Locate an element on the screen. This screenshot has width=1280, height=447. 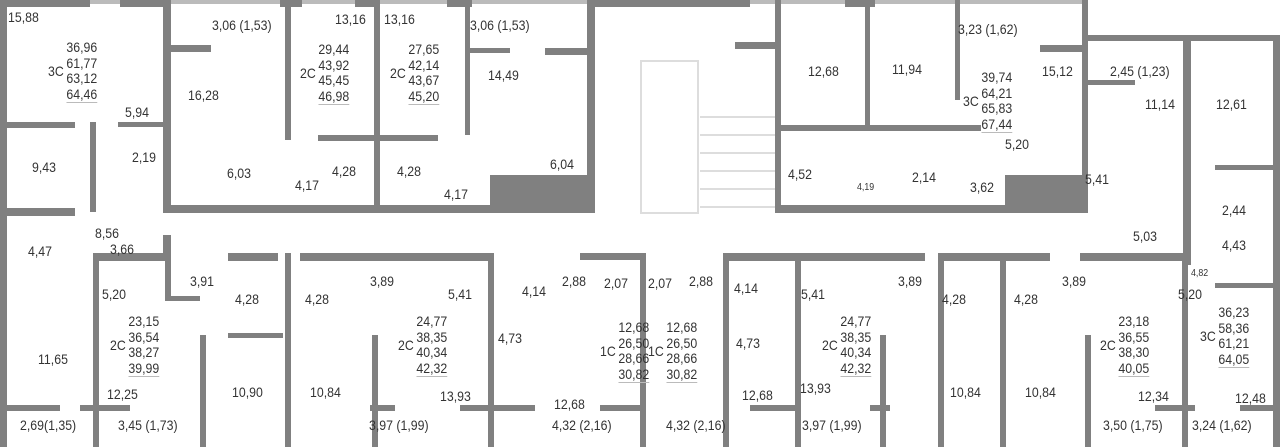
balcony-area: 3,23 (1,62) is located at coordinates (988, 29).